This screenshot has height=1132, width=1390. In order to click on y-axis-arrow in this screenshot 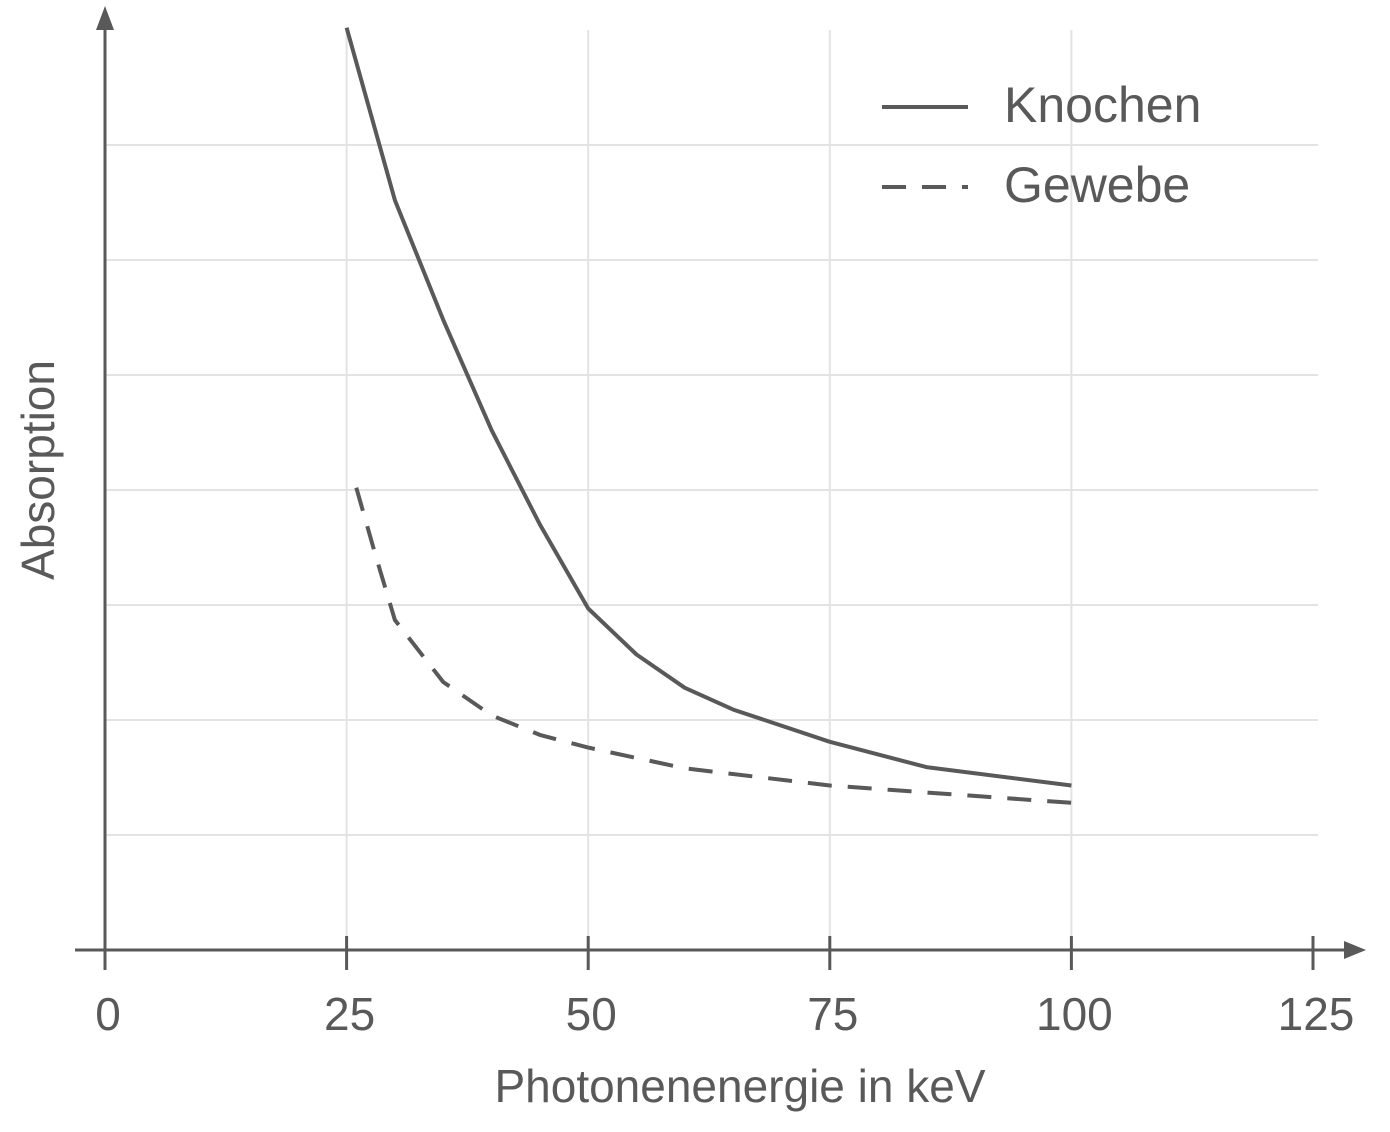, I will do `click(105, 18)`.